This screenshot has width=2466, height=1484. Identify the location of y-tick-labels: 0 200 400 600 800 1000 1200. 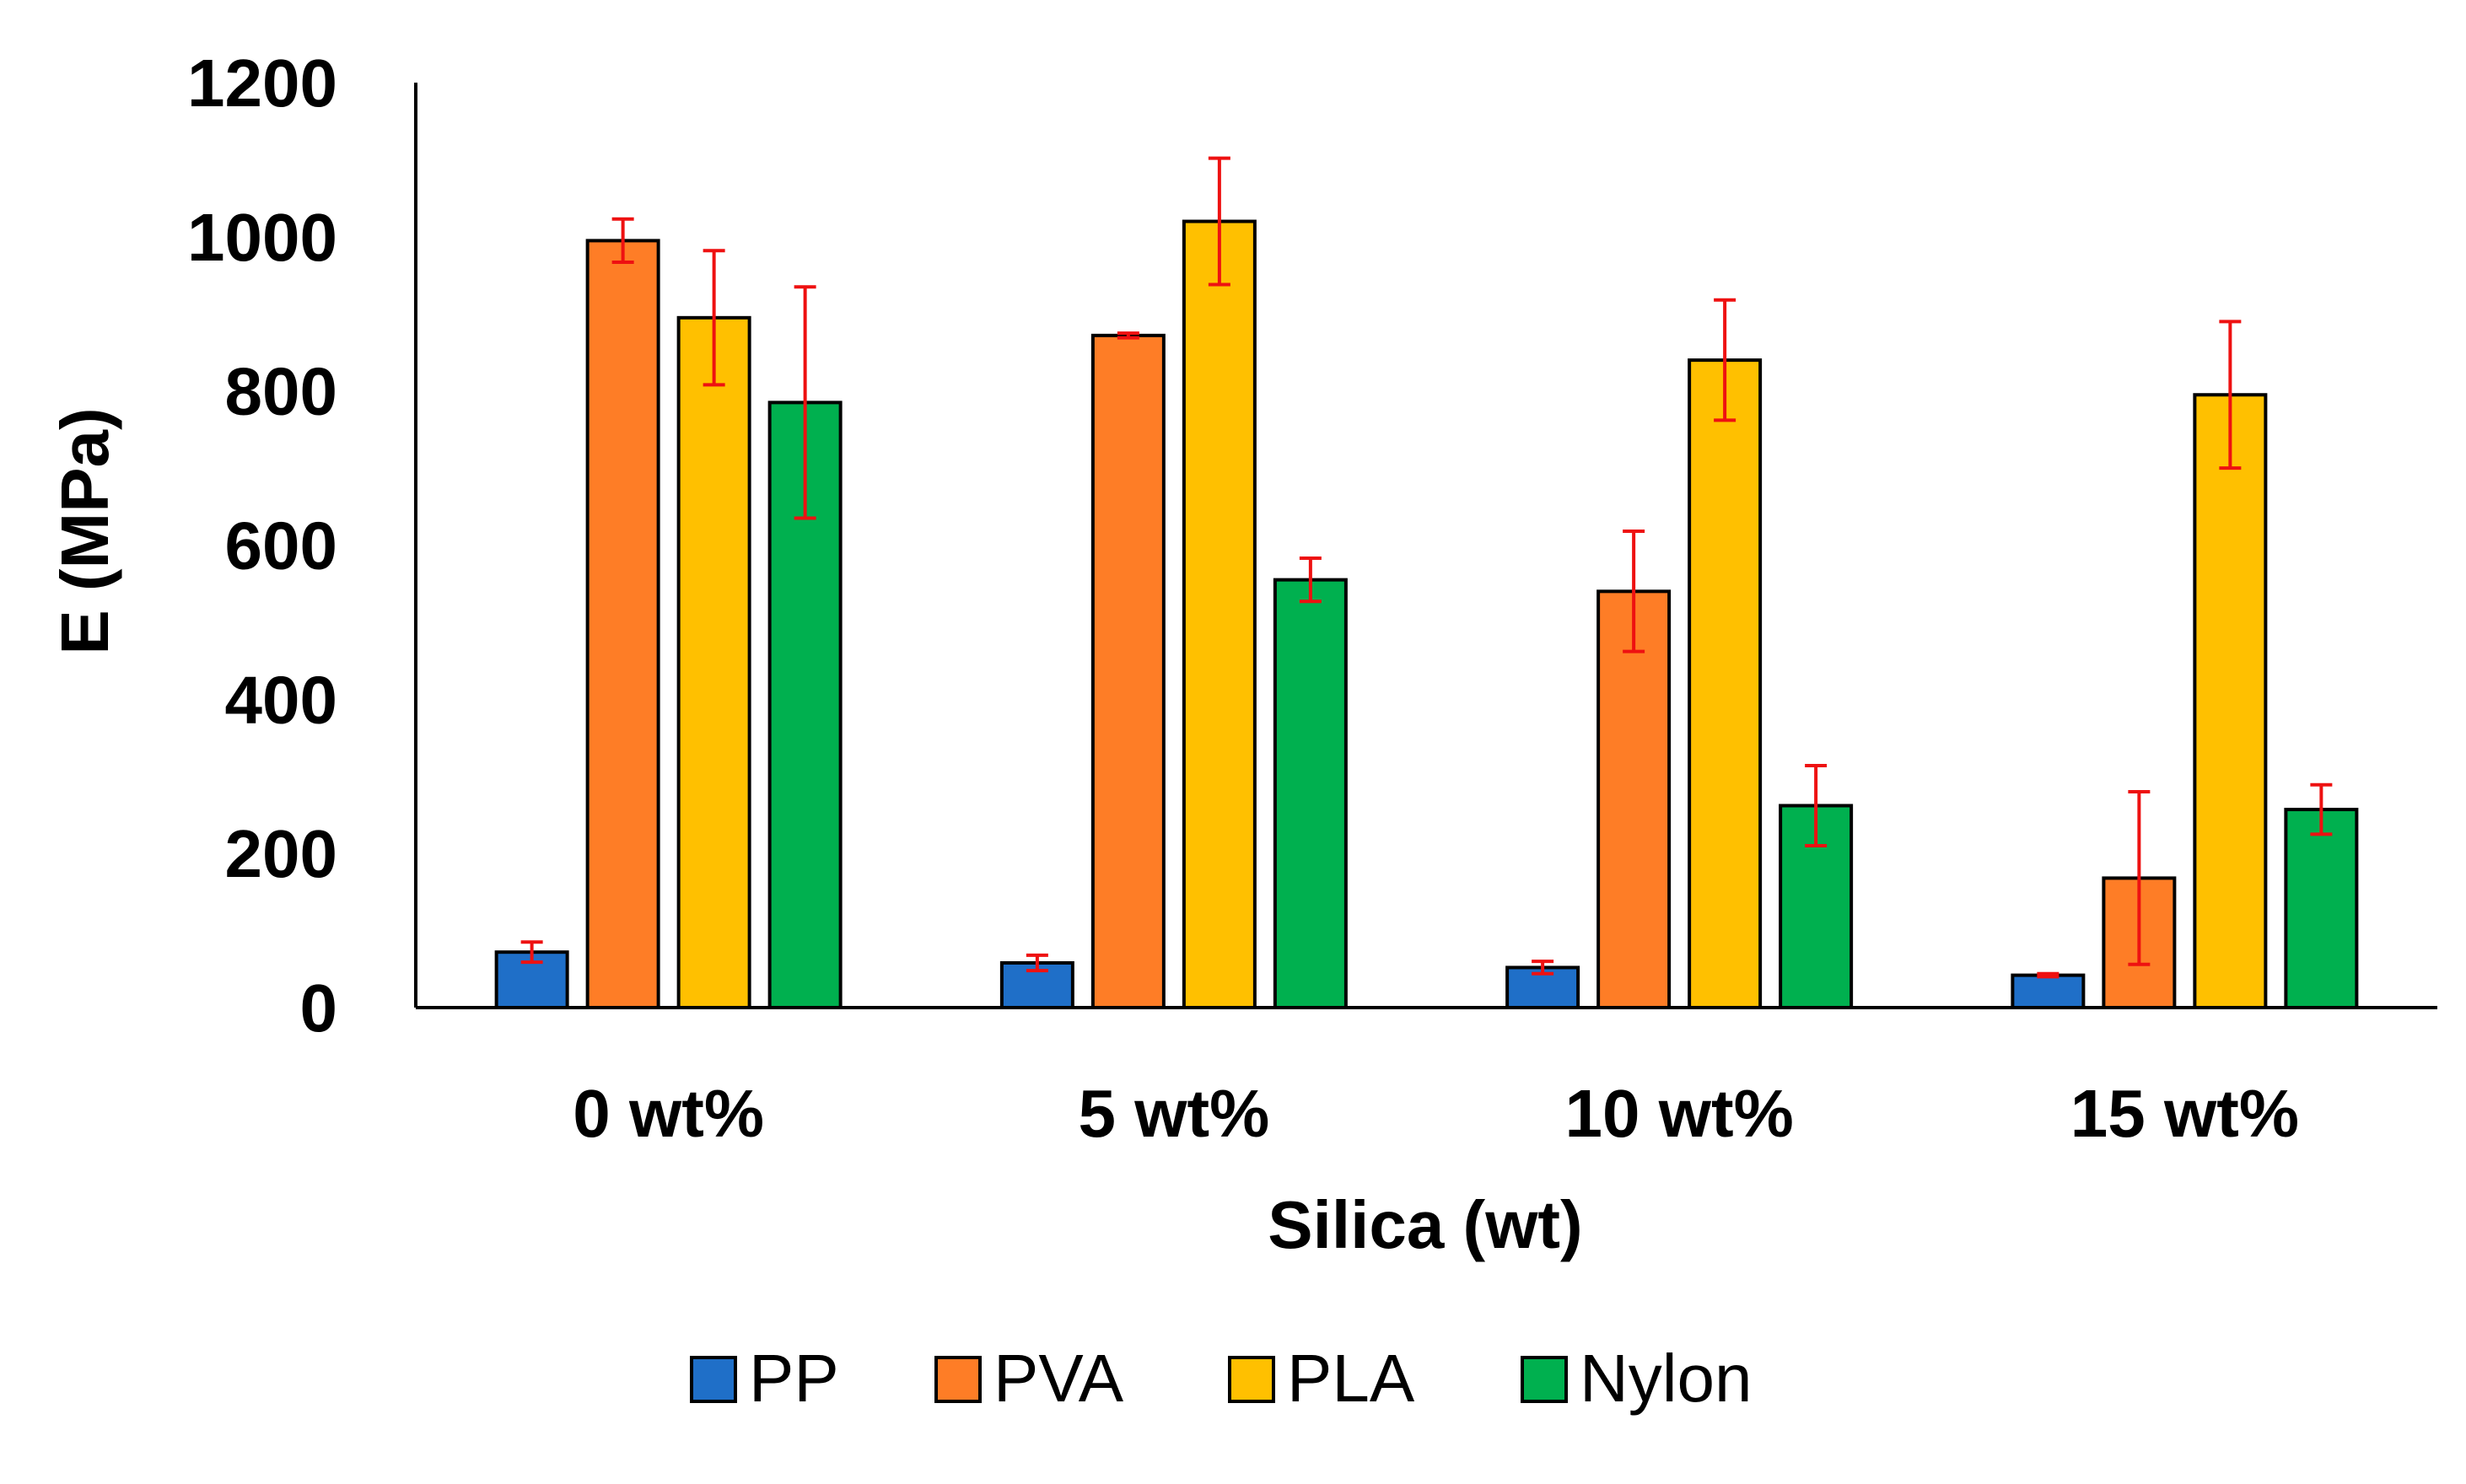
(262, 546).